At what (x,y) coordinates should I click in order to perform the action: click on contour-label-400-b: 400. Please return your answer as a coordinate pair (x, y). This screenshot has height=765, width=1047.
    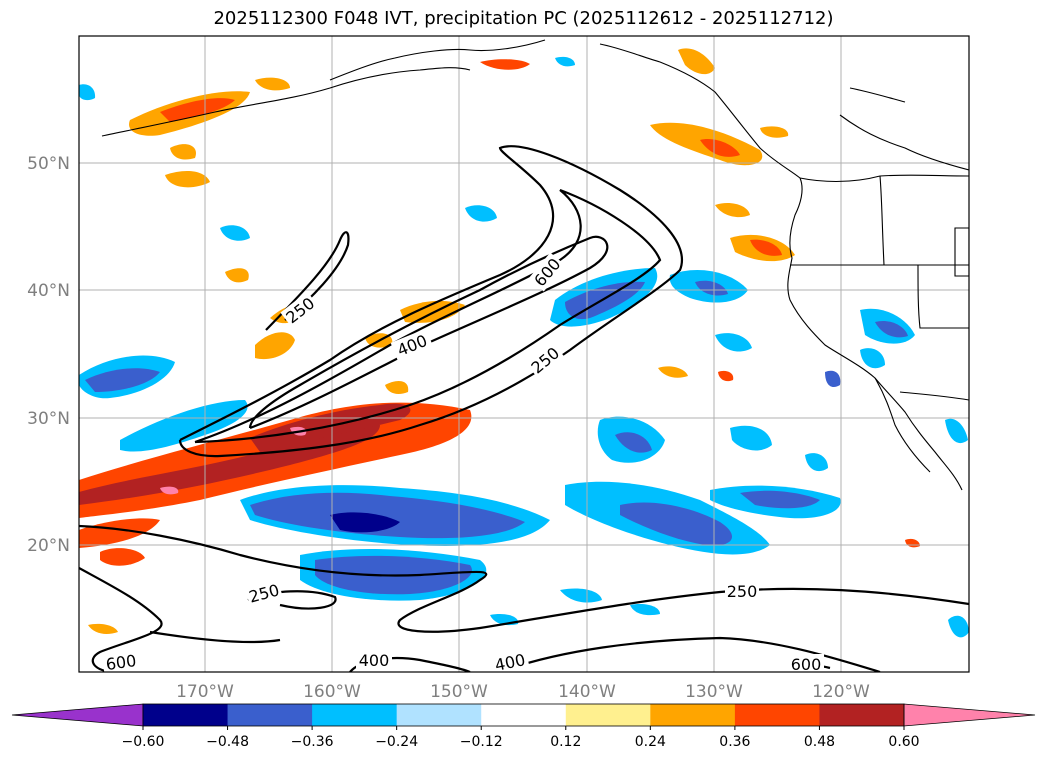
    Looking at the image, I should click on (374, 660).